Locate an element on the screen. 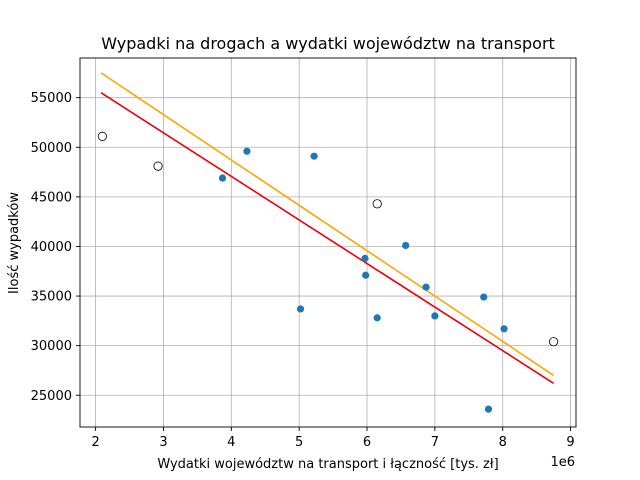 This screenshot has height=480, width=640. x-tick-label: 2 is located at coordinates (95, 442).